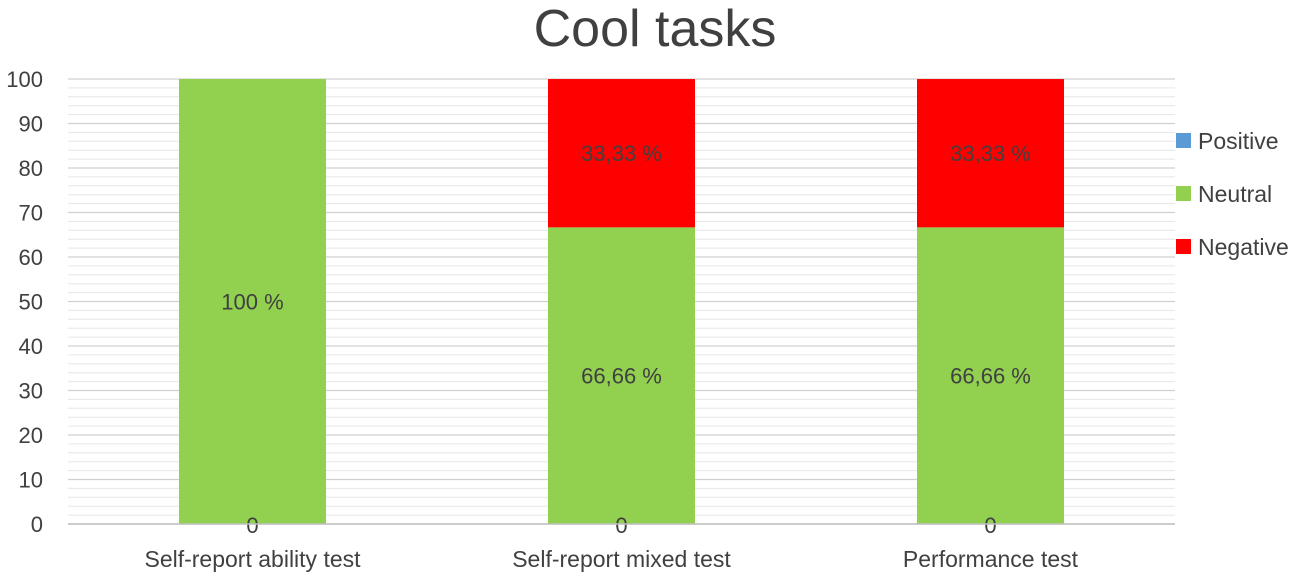 This screenshot has height=578, width=1300. I want to click on y-tick-label: 30, so click(31, 391).